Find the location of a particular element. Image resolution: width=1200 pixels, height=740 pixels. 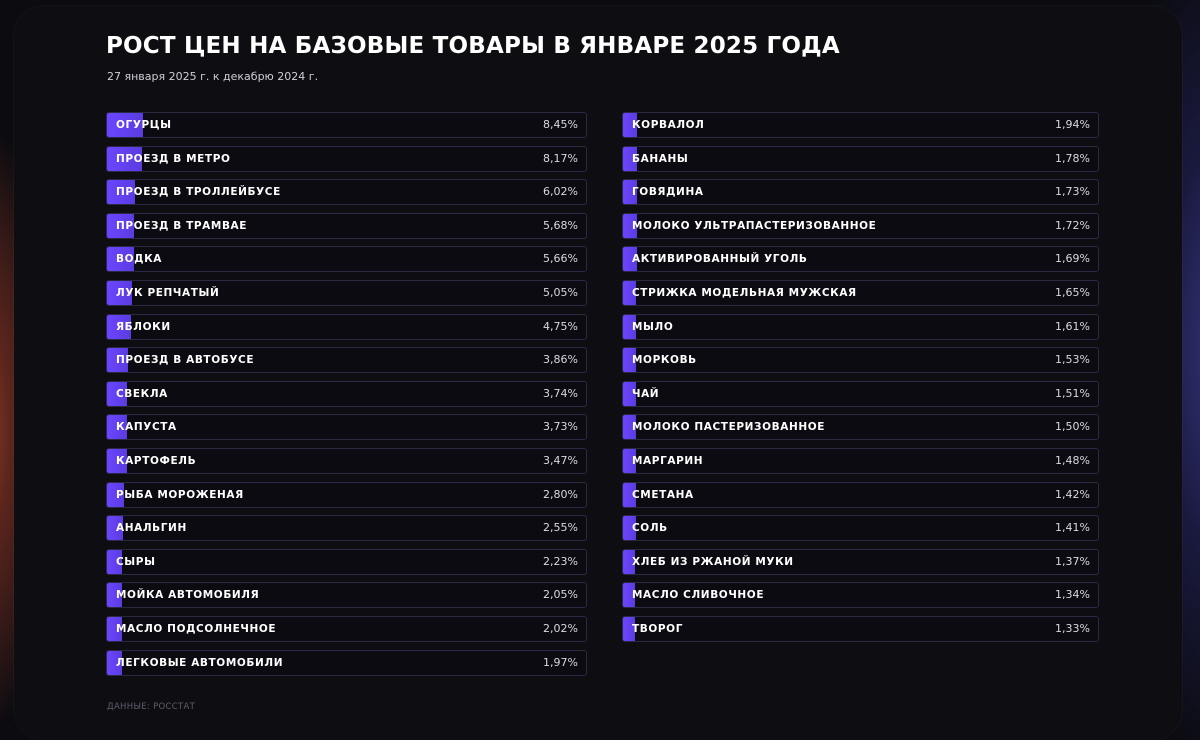

bar-value: 3,74% is located at coordinates (560, 393).